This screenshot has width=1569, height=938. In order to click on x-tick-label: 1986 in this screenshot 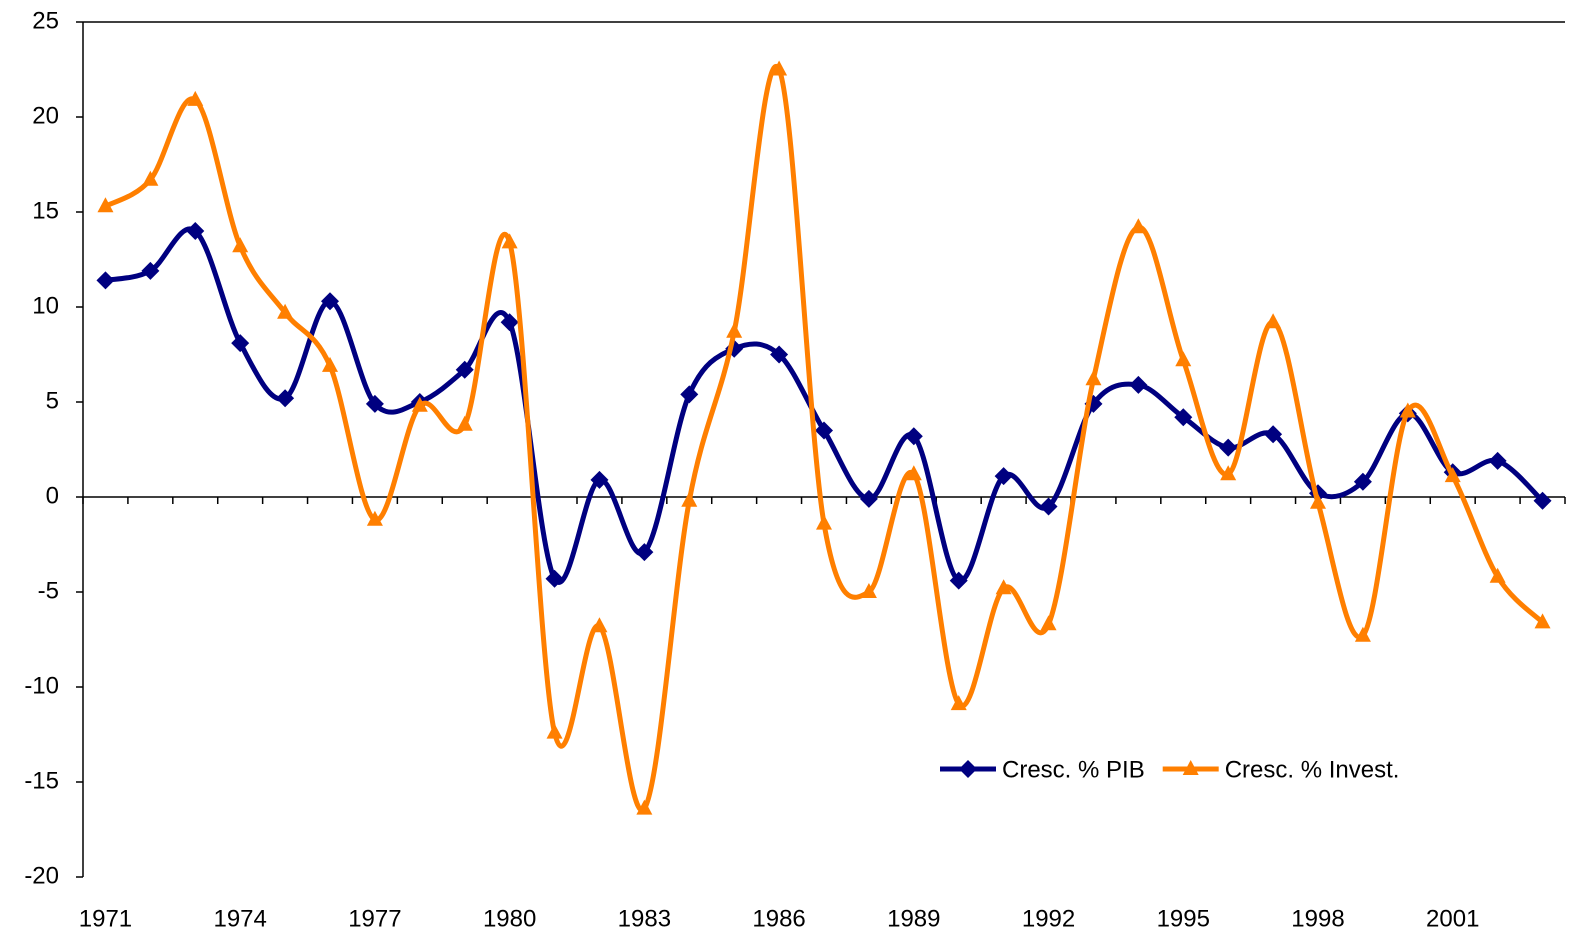, I will do `click(778, 918)`.